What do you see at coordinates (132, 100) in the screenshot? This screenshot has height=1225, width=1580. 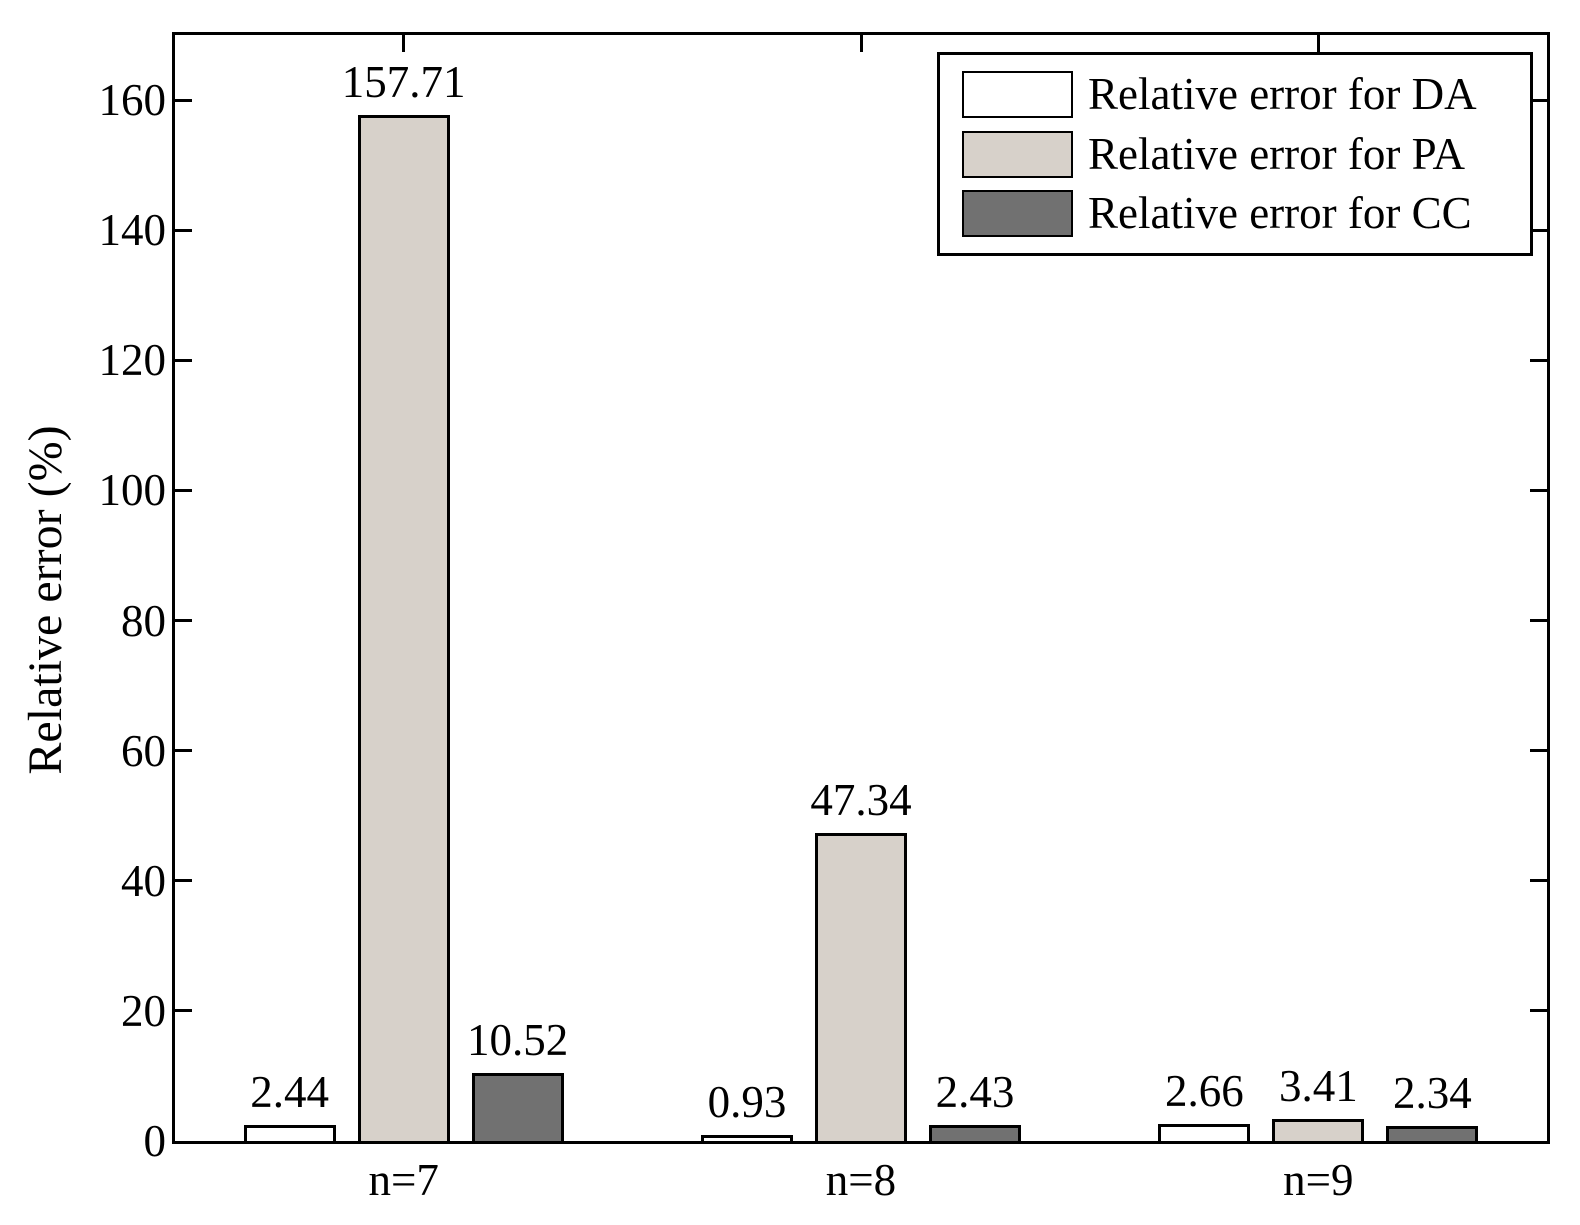 I see `y-tick-label: 160` at bounding box center [132, 100].